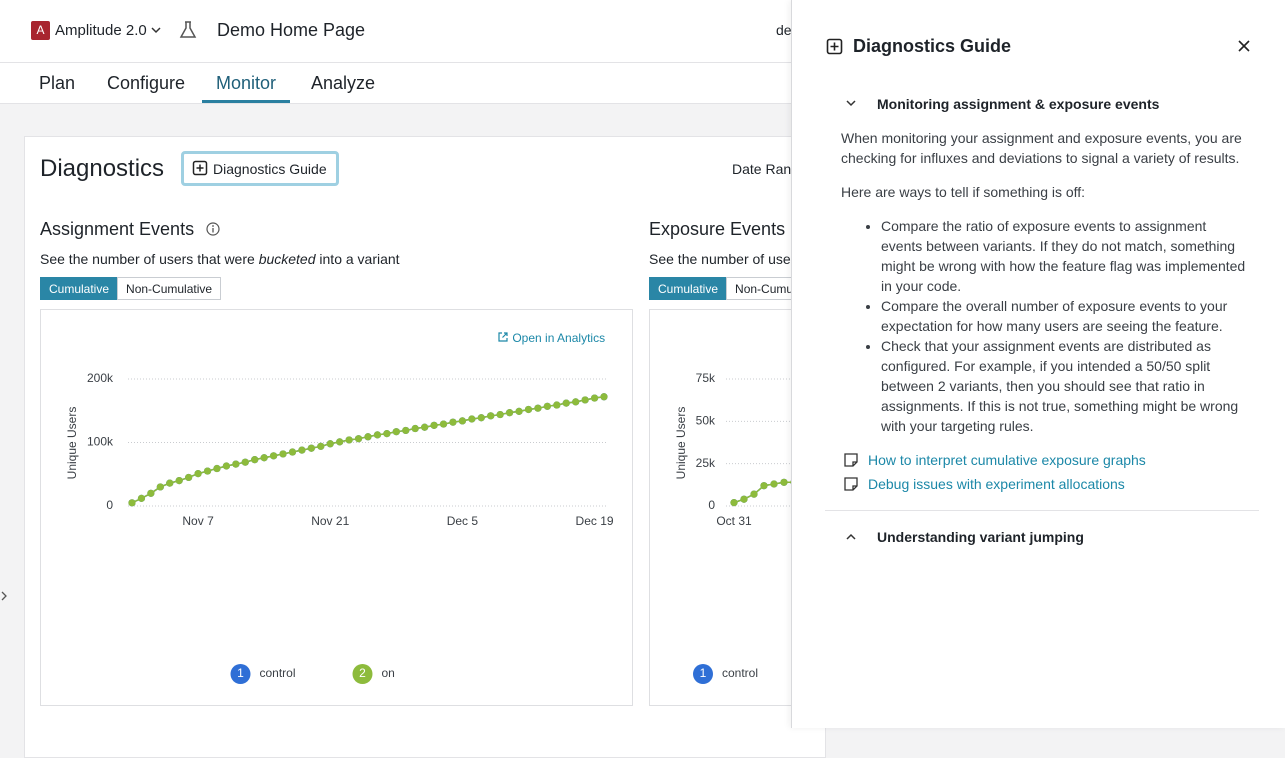  What do you see at coordinates (932, 46) in the screenshot?
I see `guide-title: Diagnostics Guide` at bounding box center [932, 46].